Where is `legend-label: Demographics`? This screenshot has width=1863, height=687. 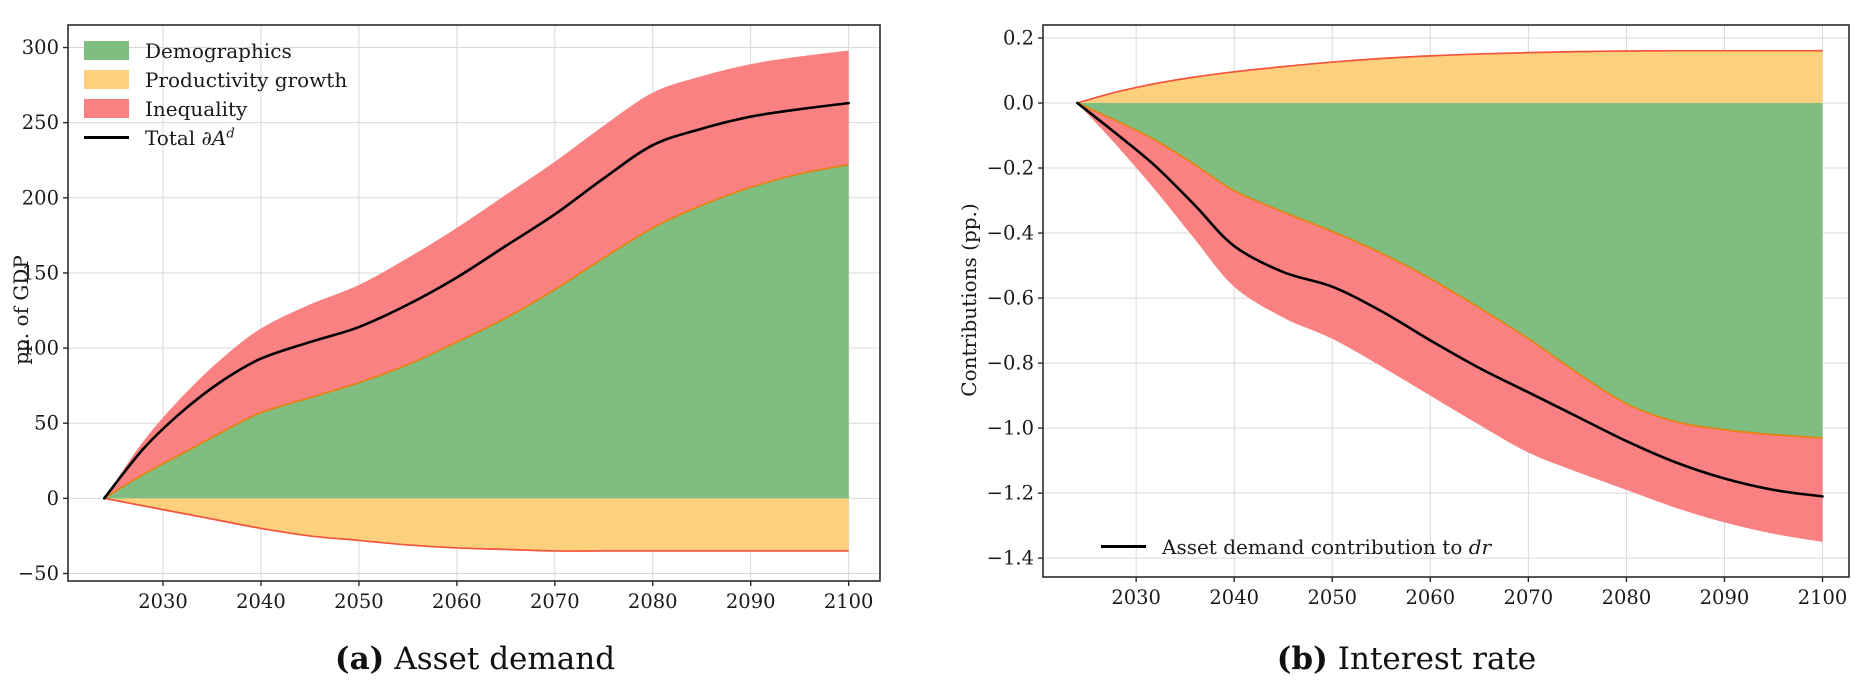 legend-label: Demographics is located at coordinates (218, 50).